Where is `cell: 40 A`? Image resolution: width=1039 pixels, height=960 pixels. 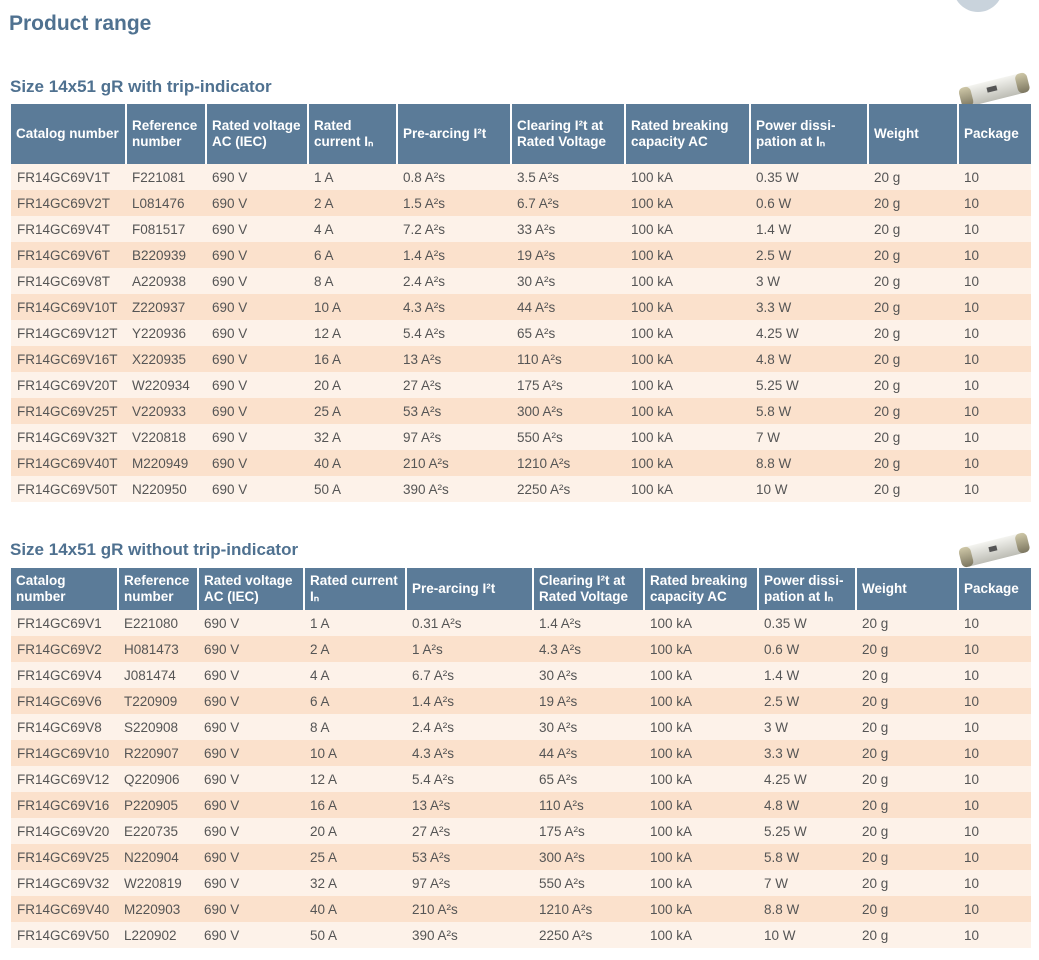
cell: 40 A is located at coordinates (355, 909).